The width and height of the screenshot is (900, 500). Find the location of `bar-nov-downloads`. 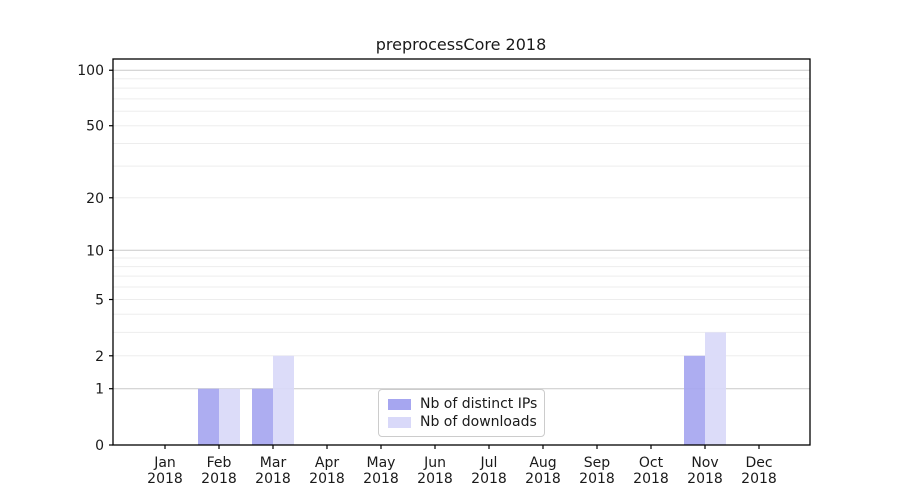

bar-nov-downloads is located at coordinates (715, 388).